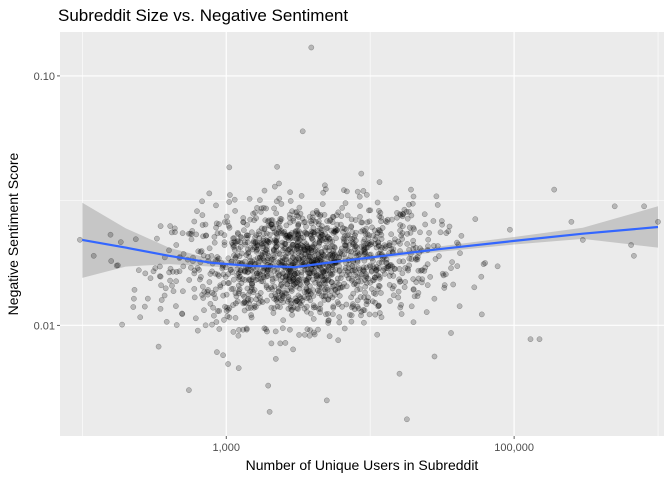 This screenshot has height=480, width=672. I want to click on y-axis-ticks: 0.01 0.10, so click(47, 201).